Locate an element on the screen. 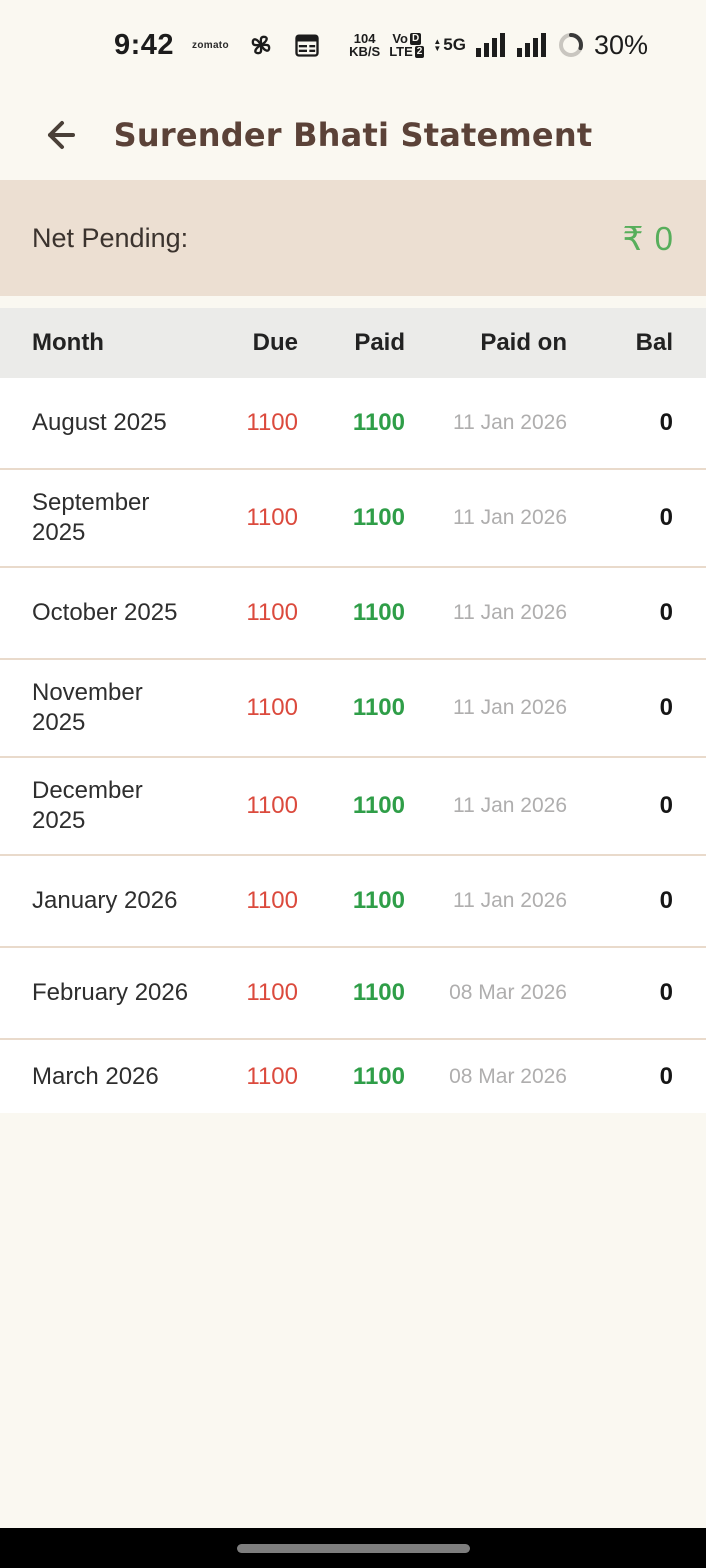  page-title: Surender Bhati Statement is located at coordinates (353, 135).